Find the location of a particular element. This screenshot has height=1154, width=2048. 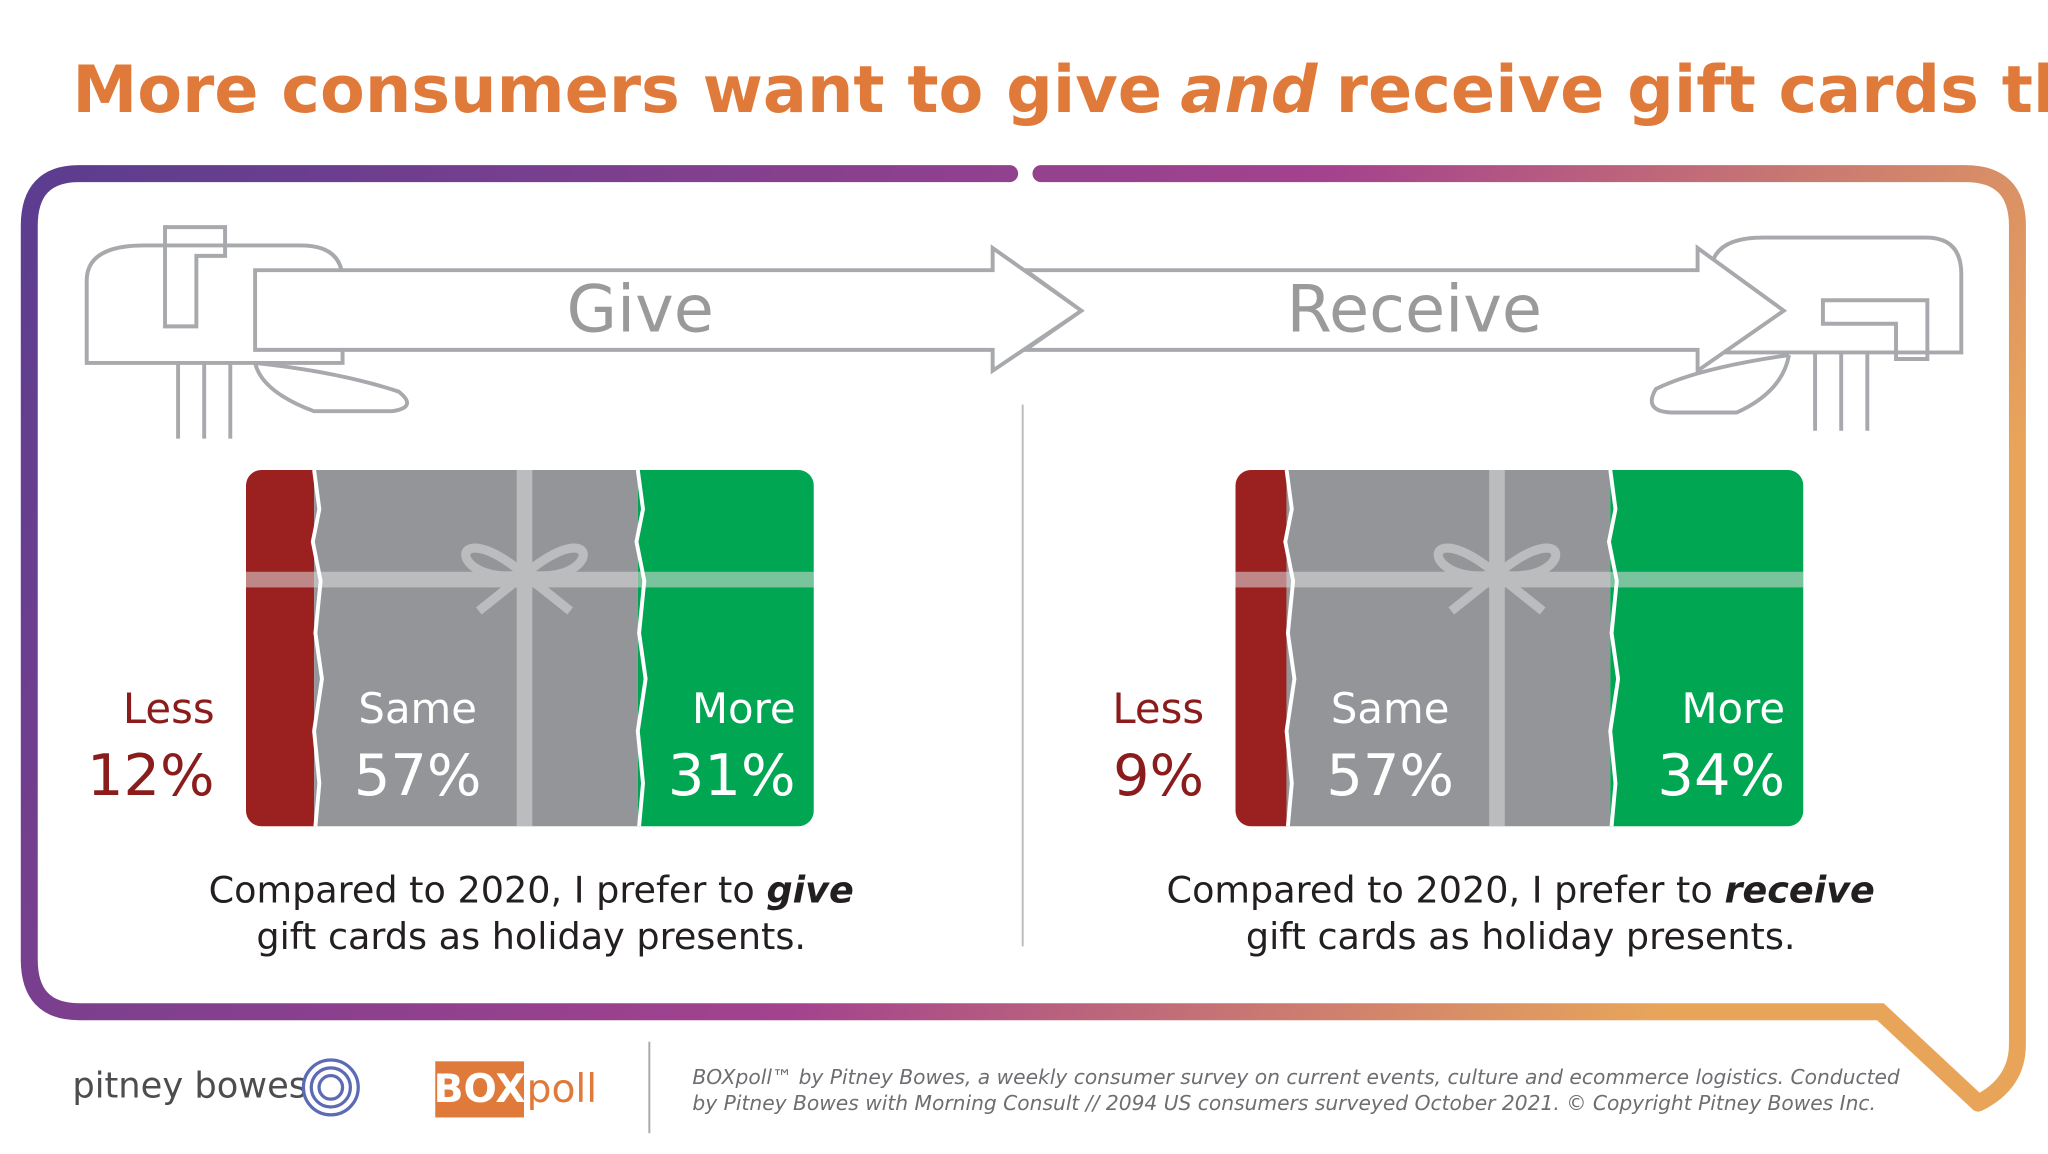

chart-title: Receive is located at coordinates (1415, 309).